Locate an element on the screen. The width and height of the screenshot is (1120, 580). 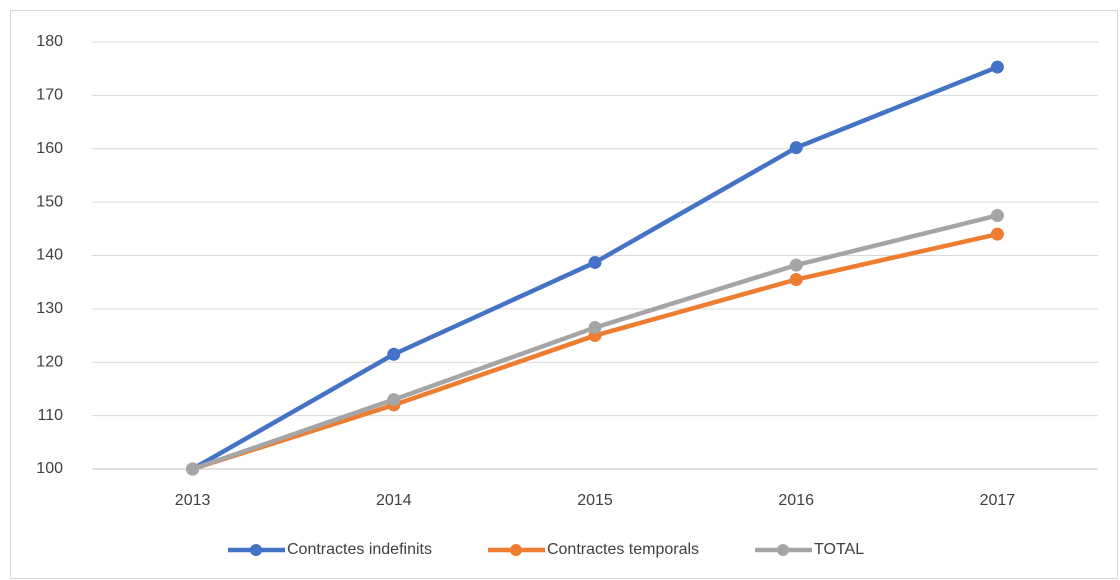
x-tick-label: 2013 is located at coordinates (193, 500).